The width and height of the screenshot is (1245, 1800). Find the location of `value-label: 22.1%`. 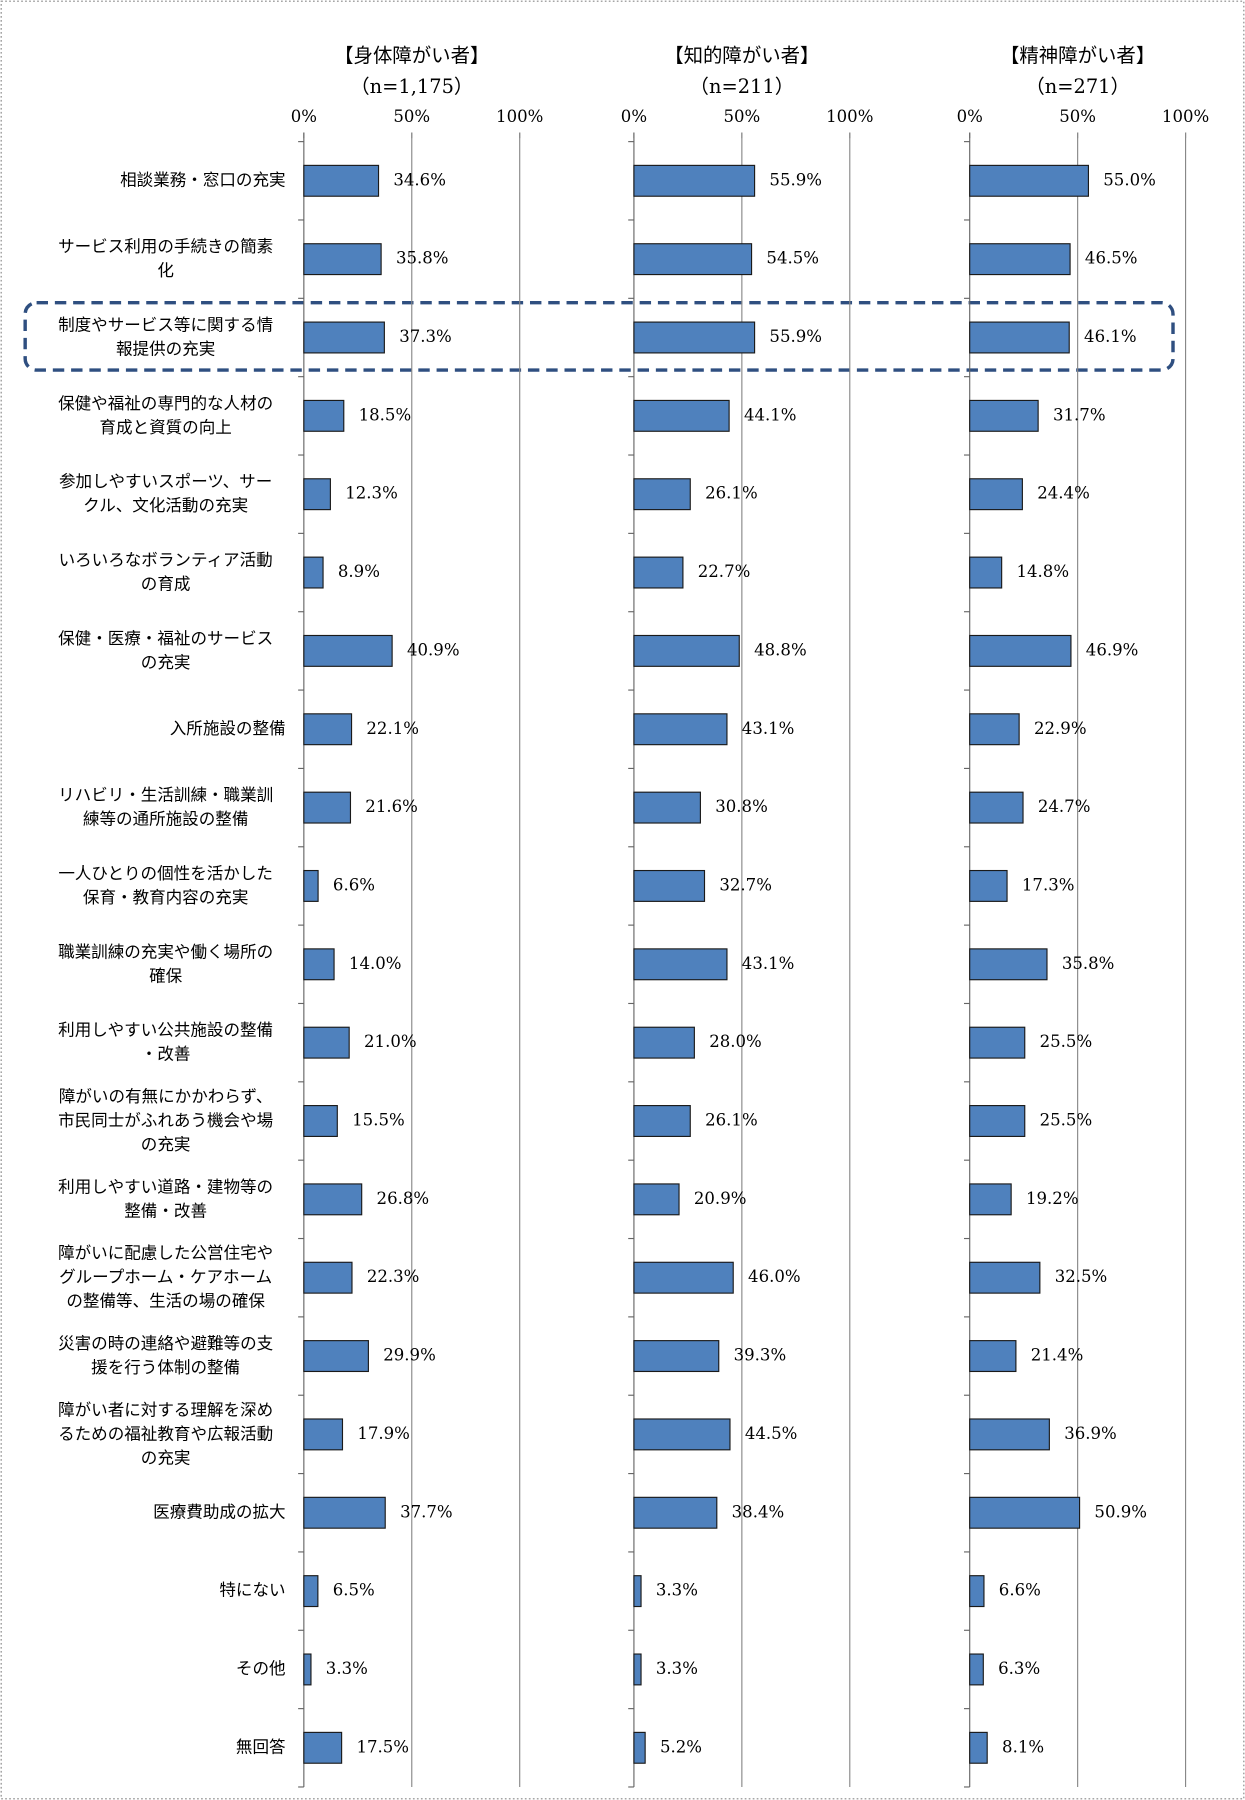

value-label: 22.1% is located at coordinates (392, 728).